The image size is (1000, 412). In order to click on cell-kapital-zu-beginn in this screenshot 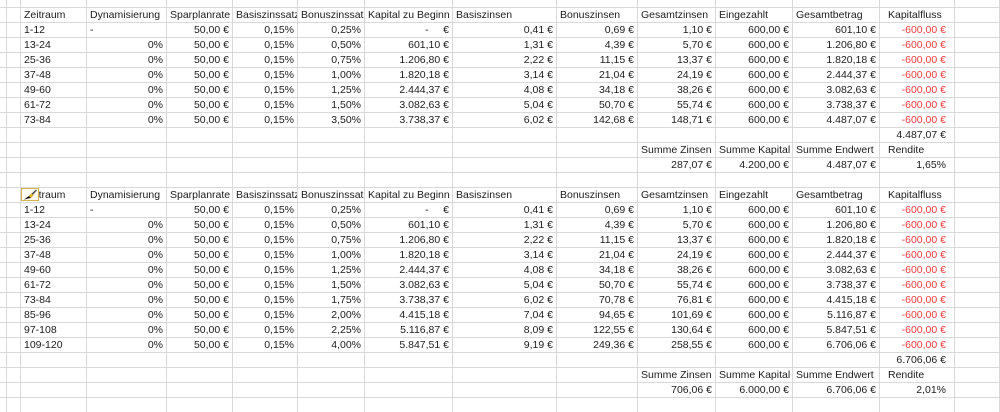, I will do `click(409, 150)`.